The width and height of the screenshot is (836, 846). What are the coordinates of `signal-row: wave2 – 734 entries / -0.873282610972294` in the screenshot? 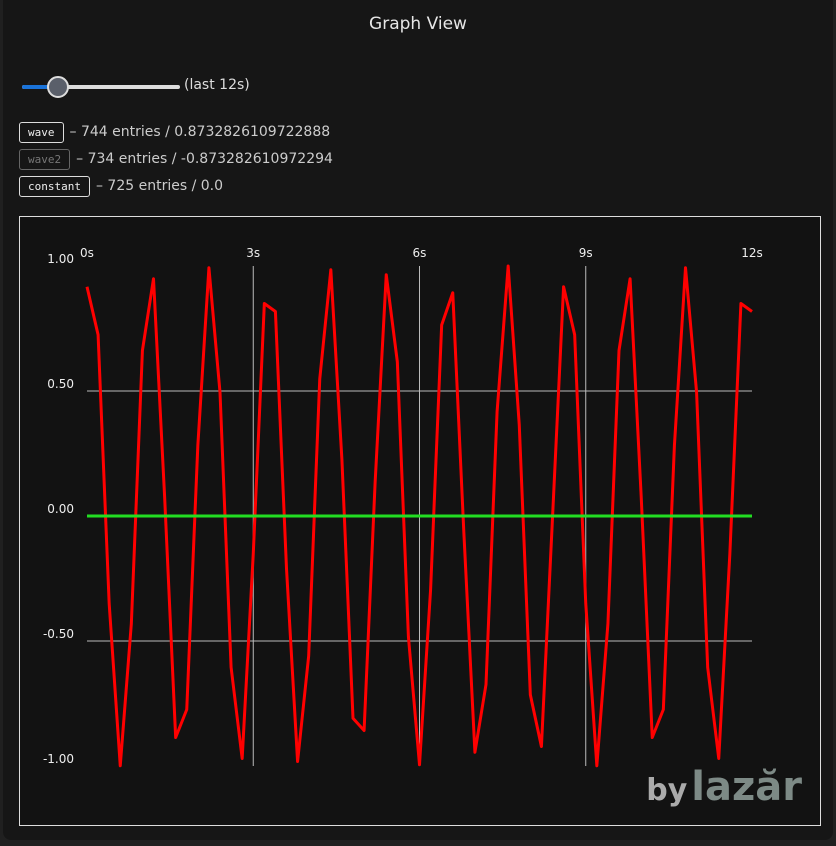 It's located at (176, 159).